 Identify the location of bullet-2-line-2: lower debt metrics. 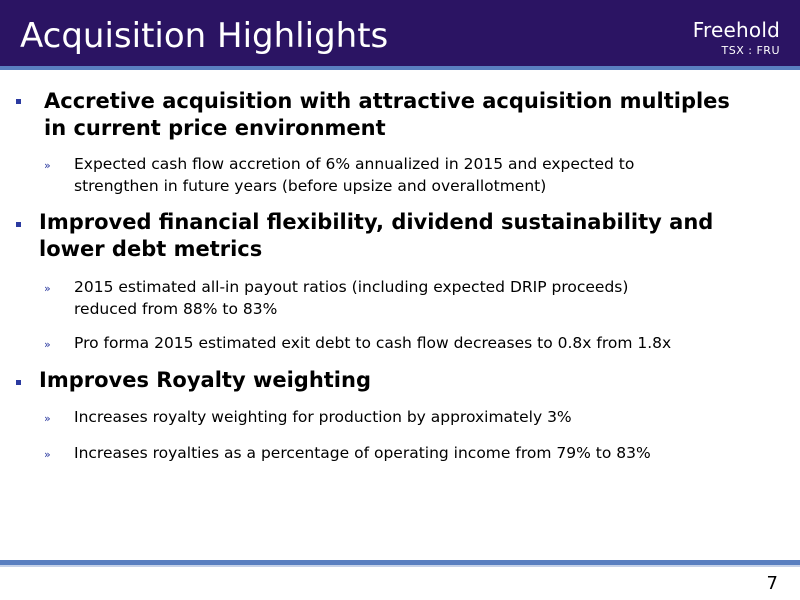
(151, 249).